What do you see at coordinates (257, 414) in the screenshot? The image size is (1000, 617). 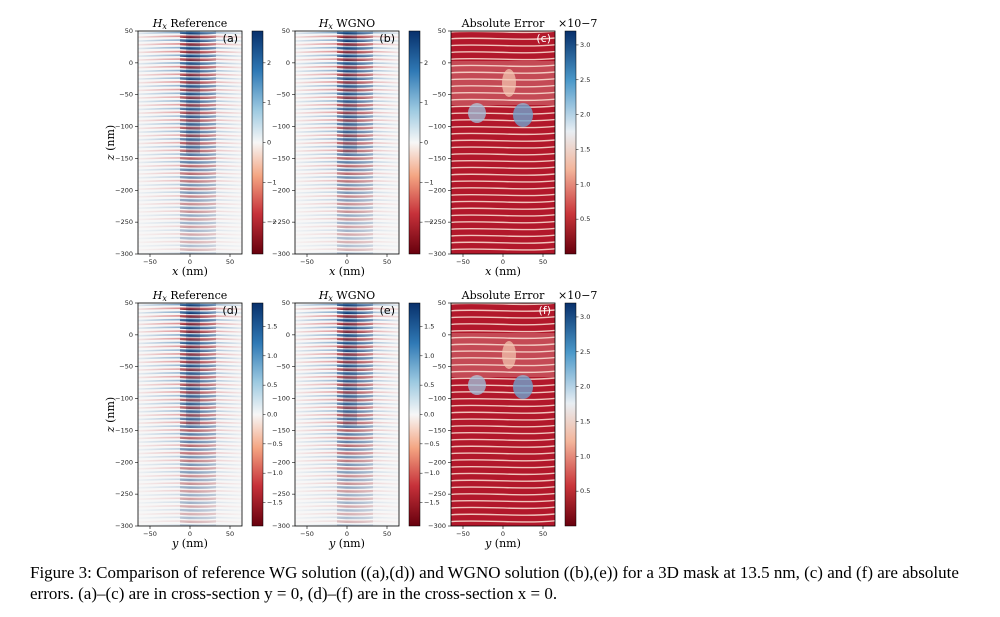 I see `colorbar-d` at bounding box center [257, 414].